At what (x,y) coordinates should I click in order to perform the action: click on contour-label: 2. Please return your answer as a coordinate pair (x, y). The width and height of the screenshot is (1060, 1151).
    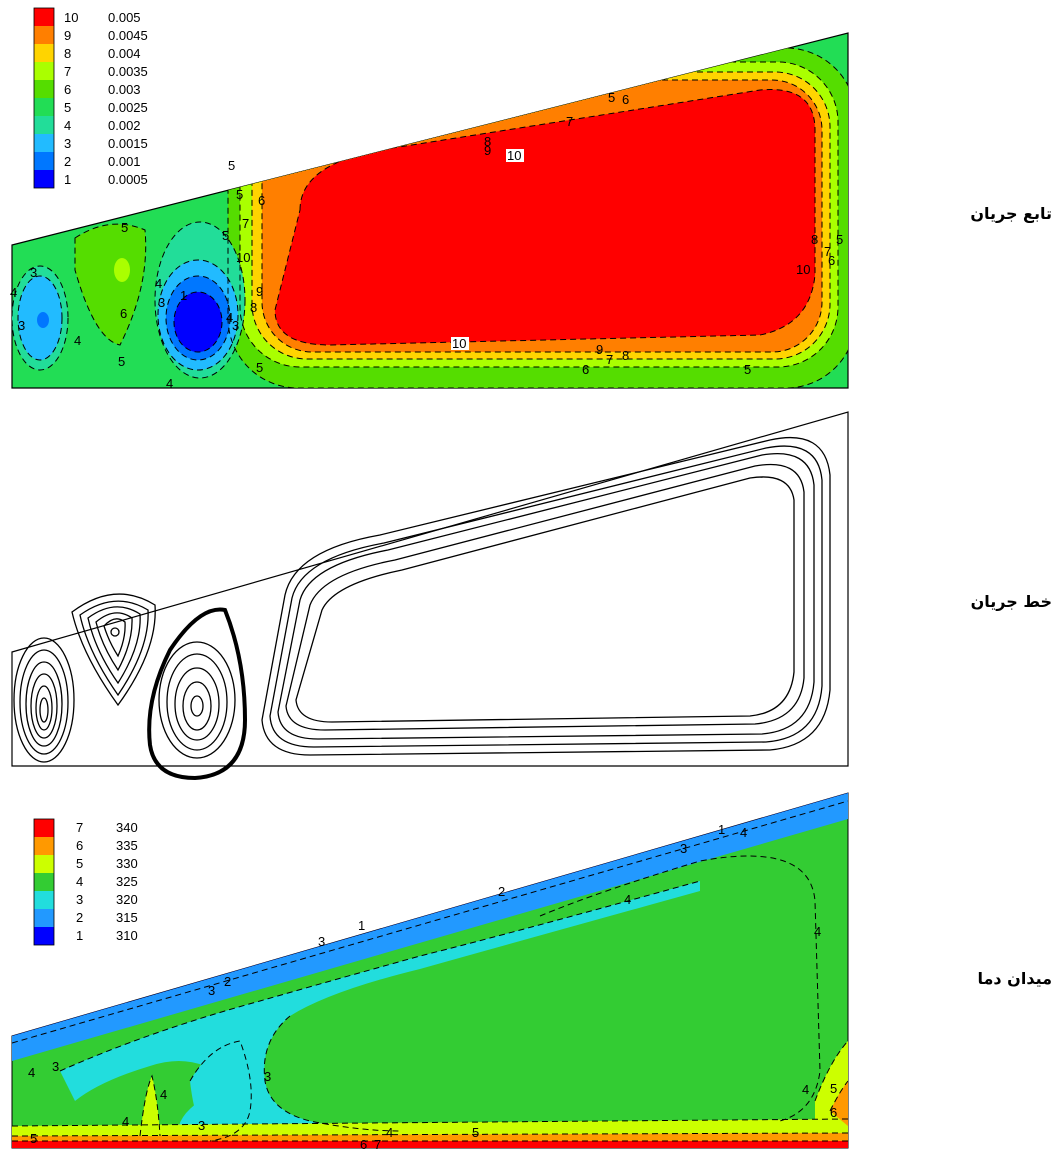
    Looking at the image, I should click on (501, 891).